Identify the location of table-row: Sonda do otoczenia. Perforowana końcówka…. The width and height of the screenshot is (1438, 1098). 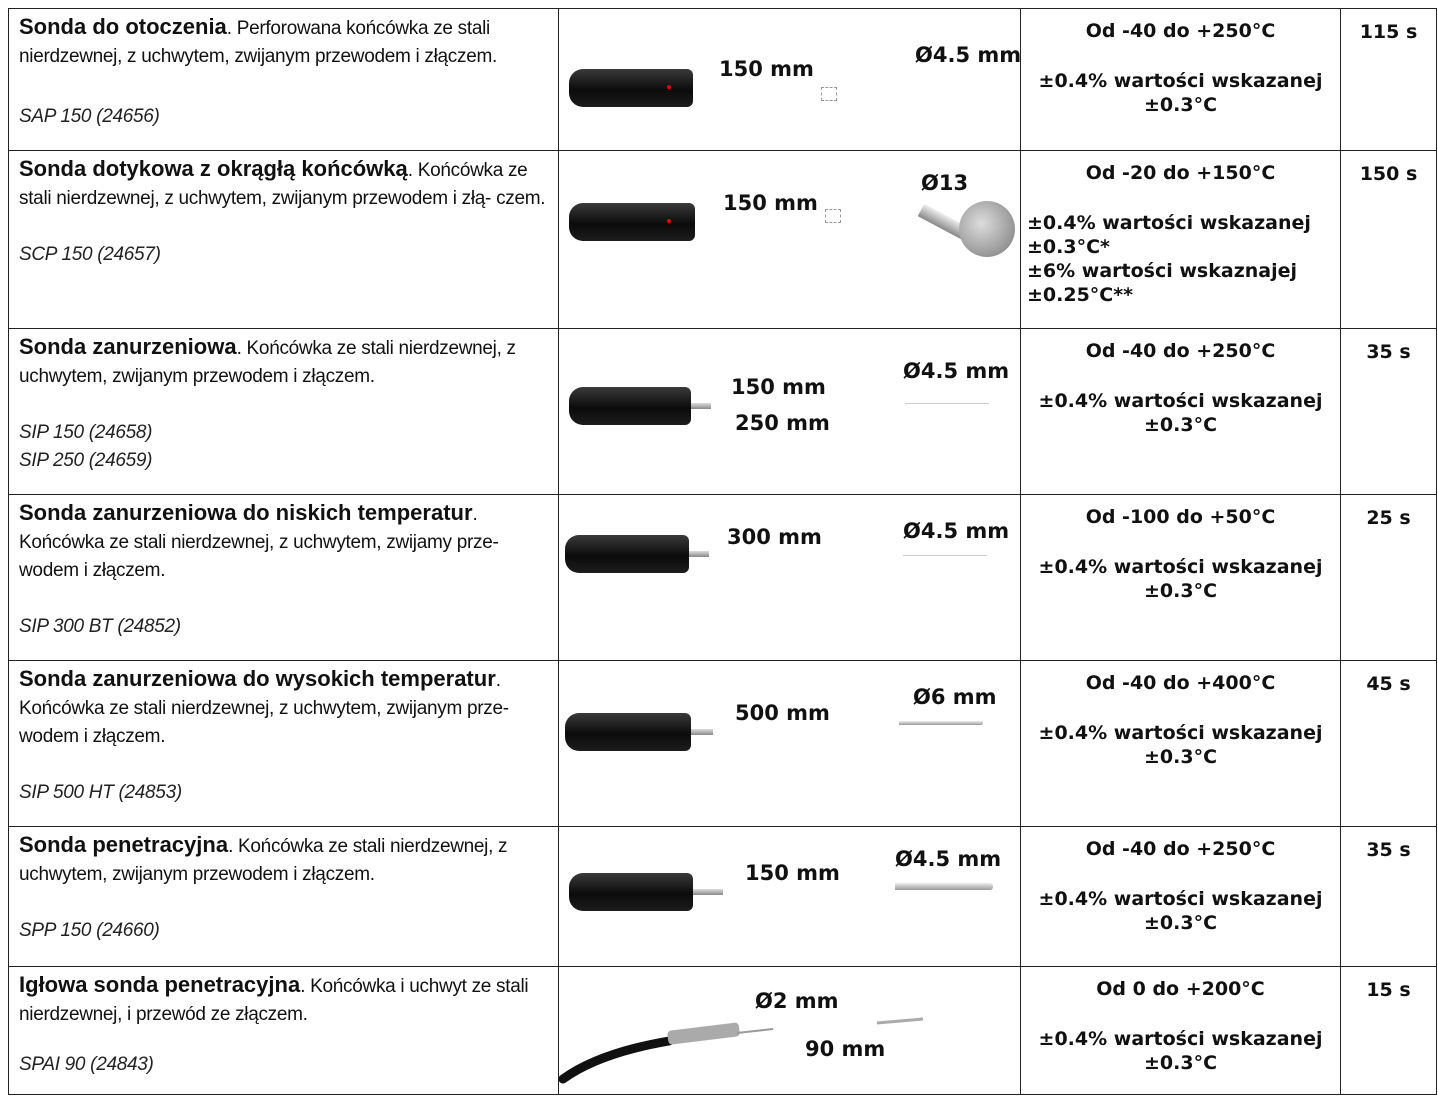
(722, 79).